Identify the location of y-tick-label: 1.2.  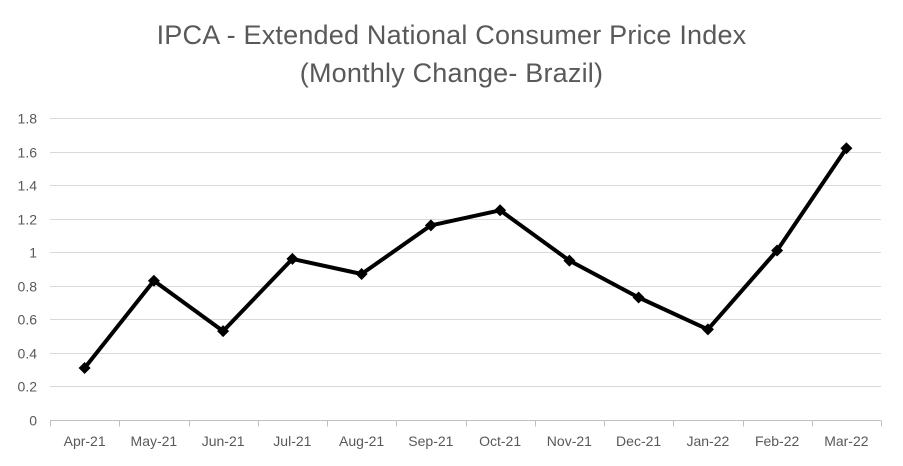
(28, 220).